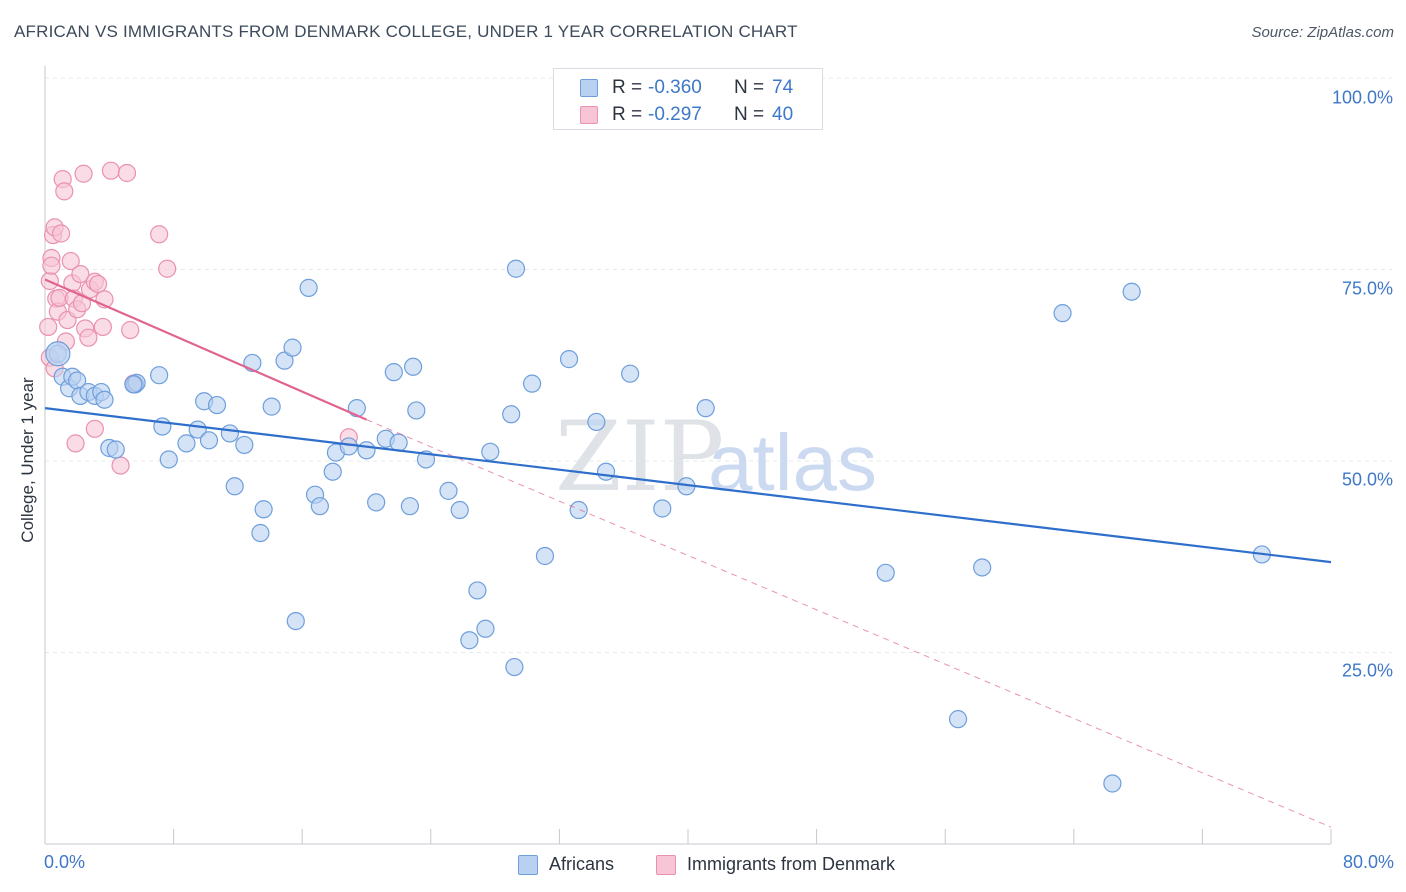  What do you see at coordinates (627, 114) in the screenshot?
I see `r-label: R =` at bounding box center [627, 114].